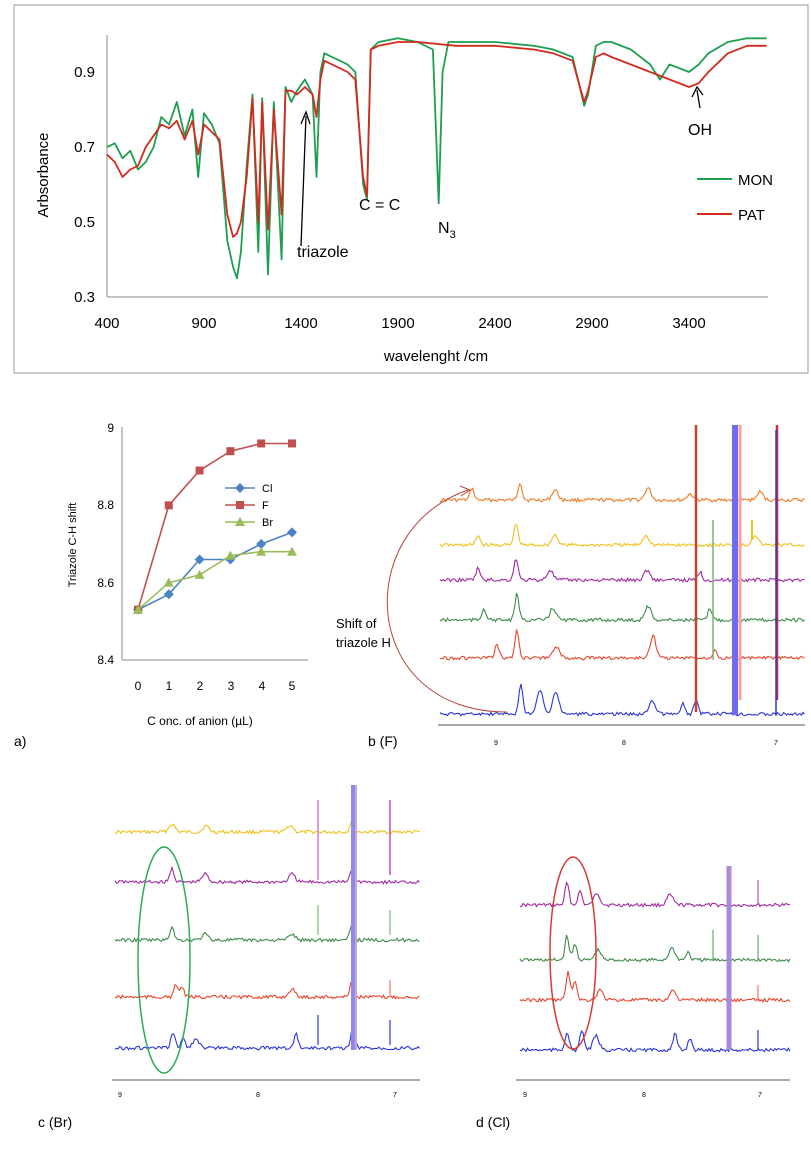 The image size is (811, 1155). I want to click on tit-y-axis-label: Triazole C-H shift, so click(73, 545).